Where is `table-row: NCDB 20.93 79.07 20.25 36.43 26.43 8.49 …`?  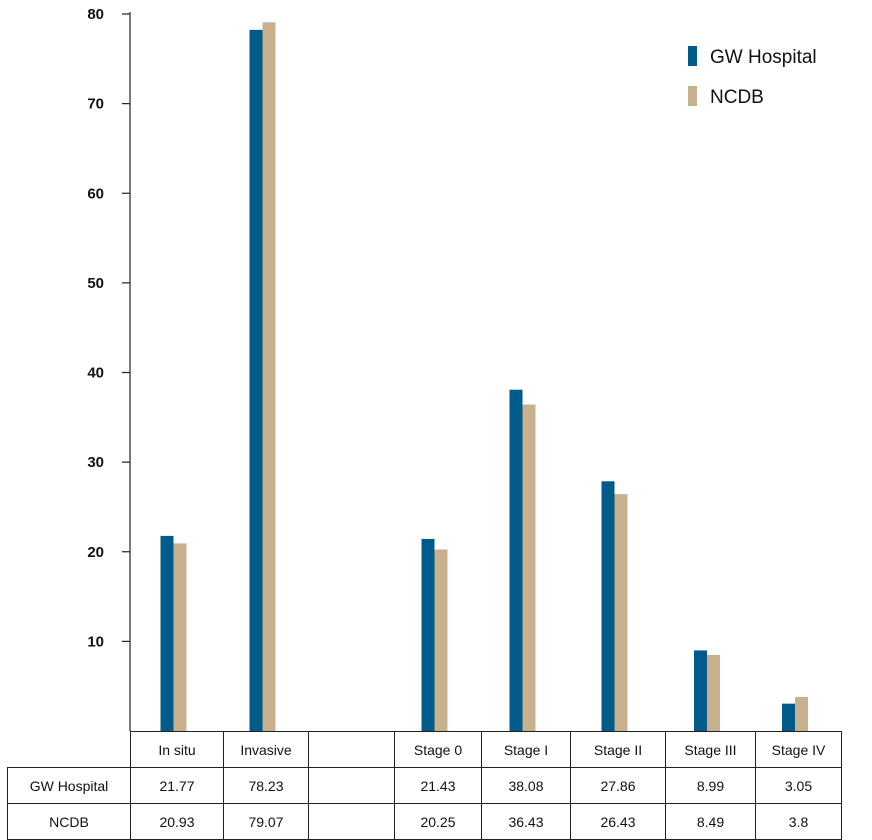 table-row: NCDB 20.93 79.07 20.25 36.43 26.43 8.49 … is located at coordinates (424, 821).